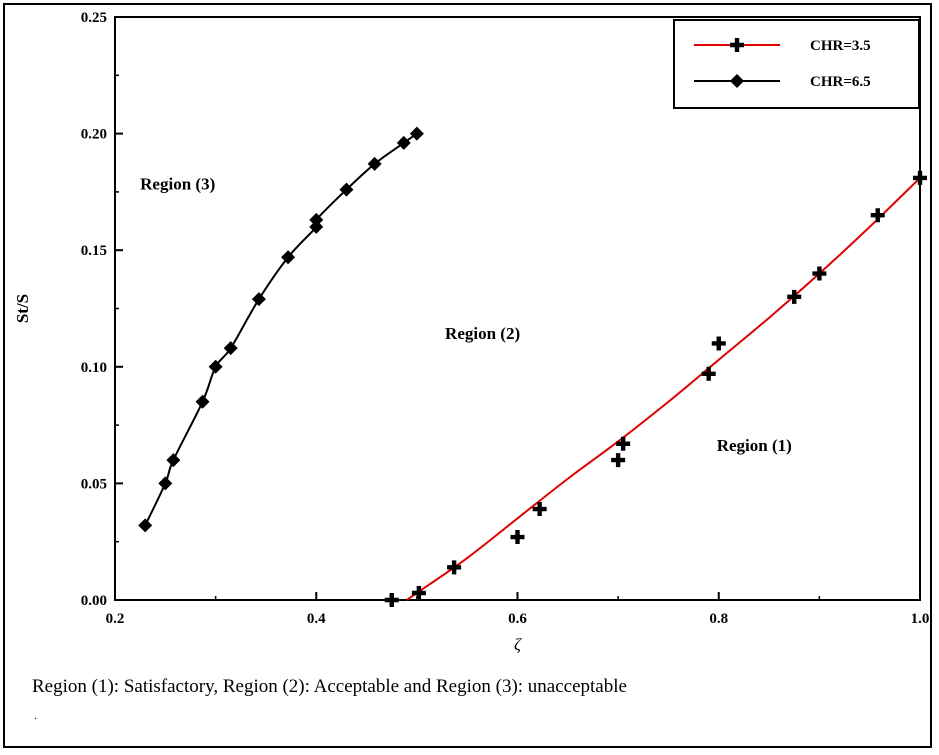 The width and height of the screenshot is (939, 755). Describe the element at coordinates (840, 82) in the screenshot. I see `legend-entry-2: CHR=6.5` at that location.